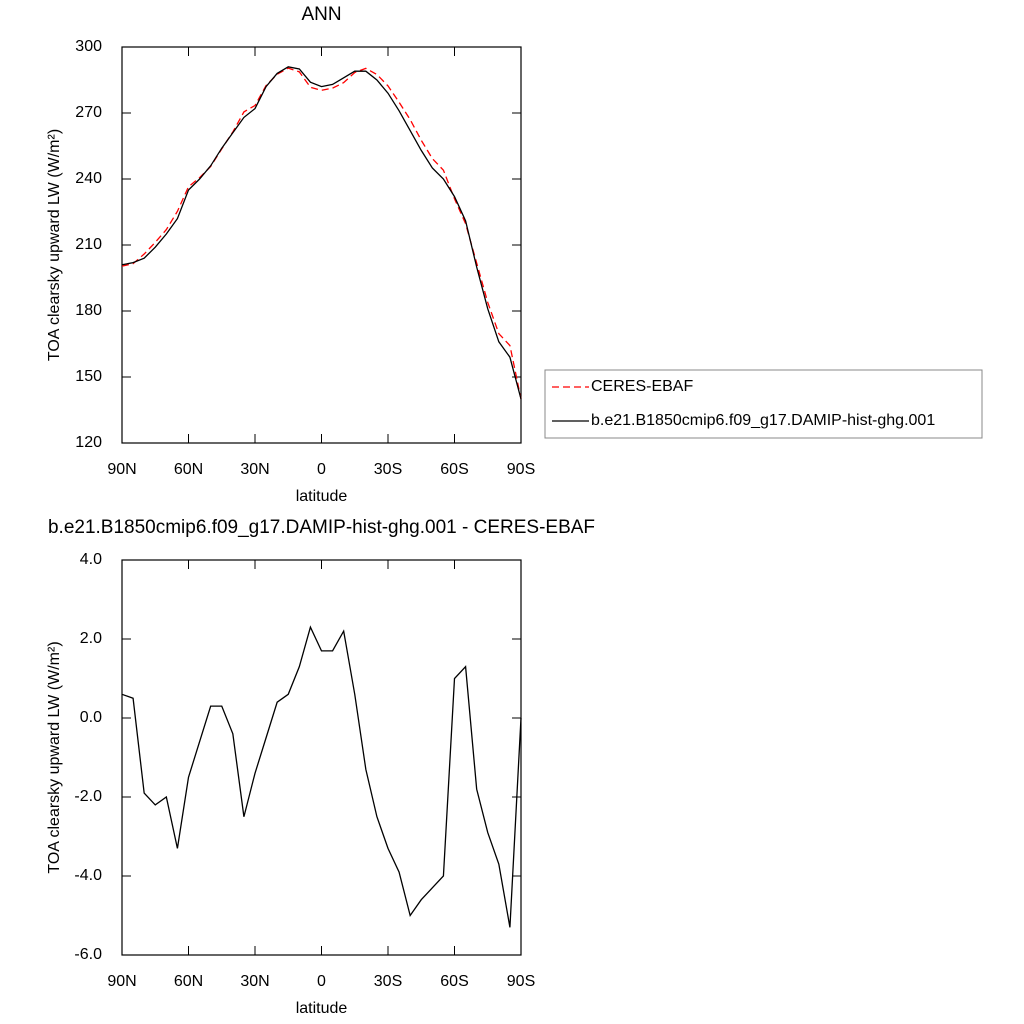 Image resolution: width=1024 pixels, height=1024 pixels. I want to click on y-tick-label: 150, so click(88, 376).